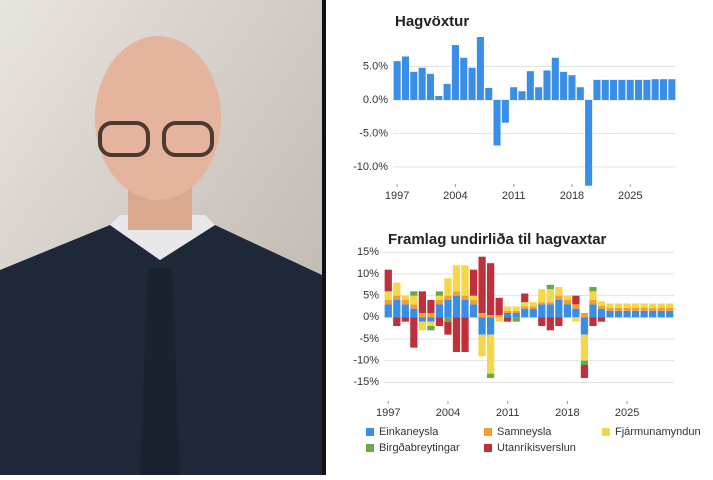 The height and width of the screenshot is (480, 713). Describe the element at coordinates (366, 382) in the screenshot. I see `y-tick-label: -15%` at that location.